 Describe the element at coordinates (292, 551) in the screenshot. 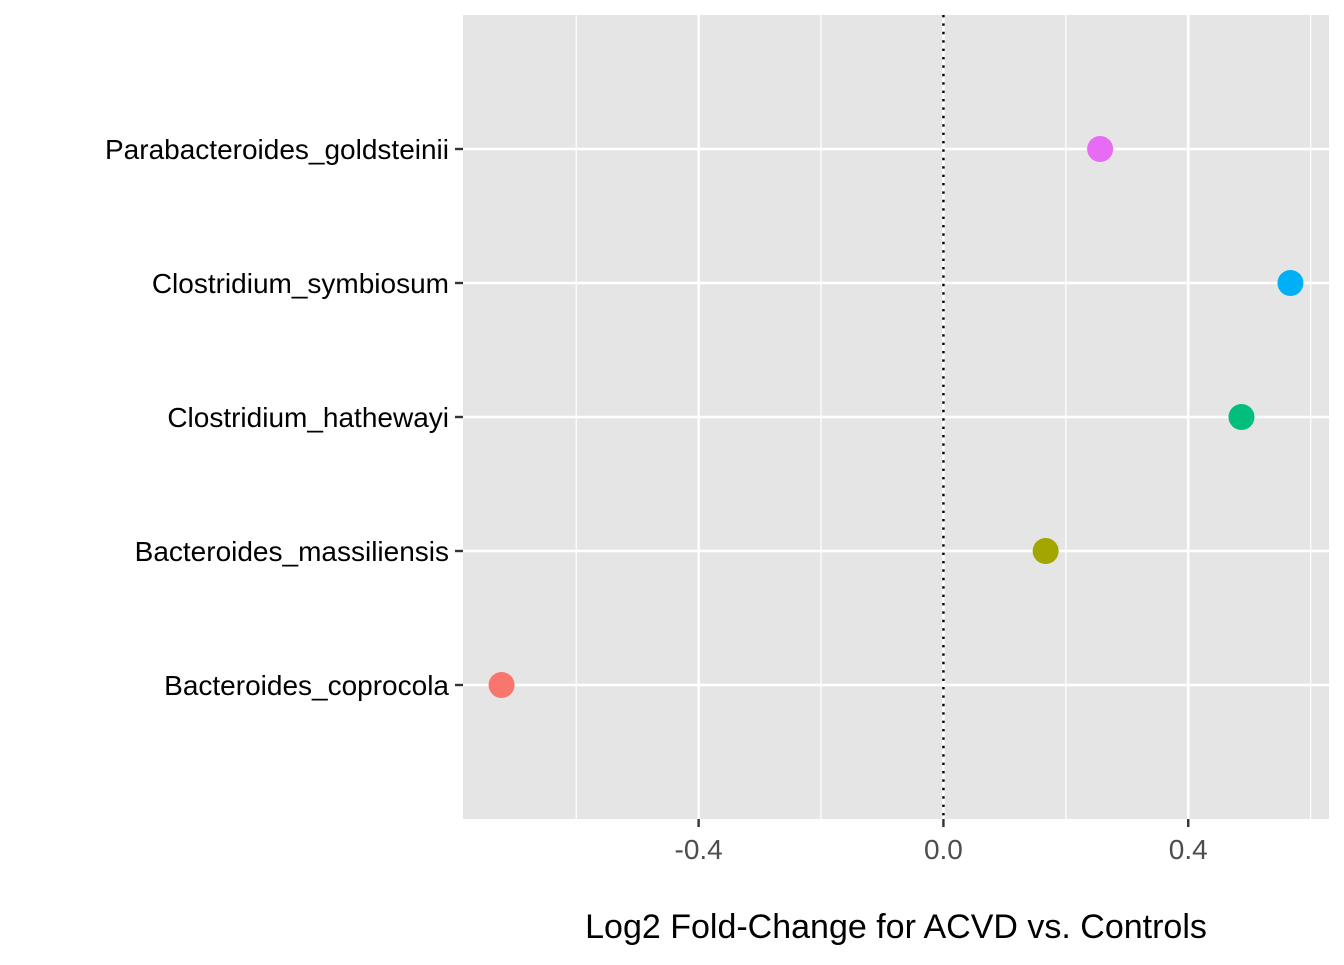

I see `y-tick-label: Bacteroides_massiliensis` at that location.